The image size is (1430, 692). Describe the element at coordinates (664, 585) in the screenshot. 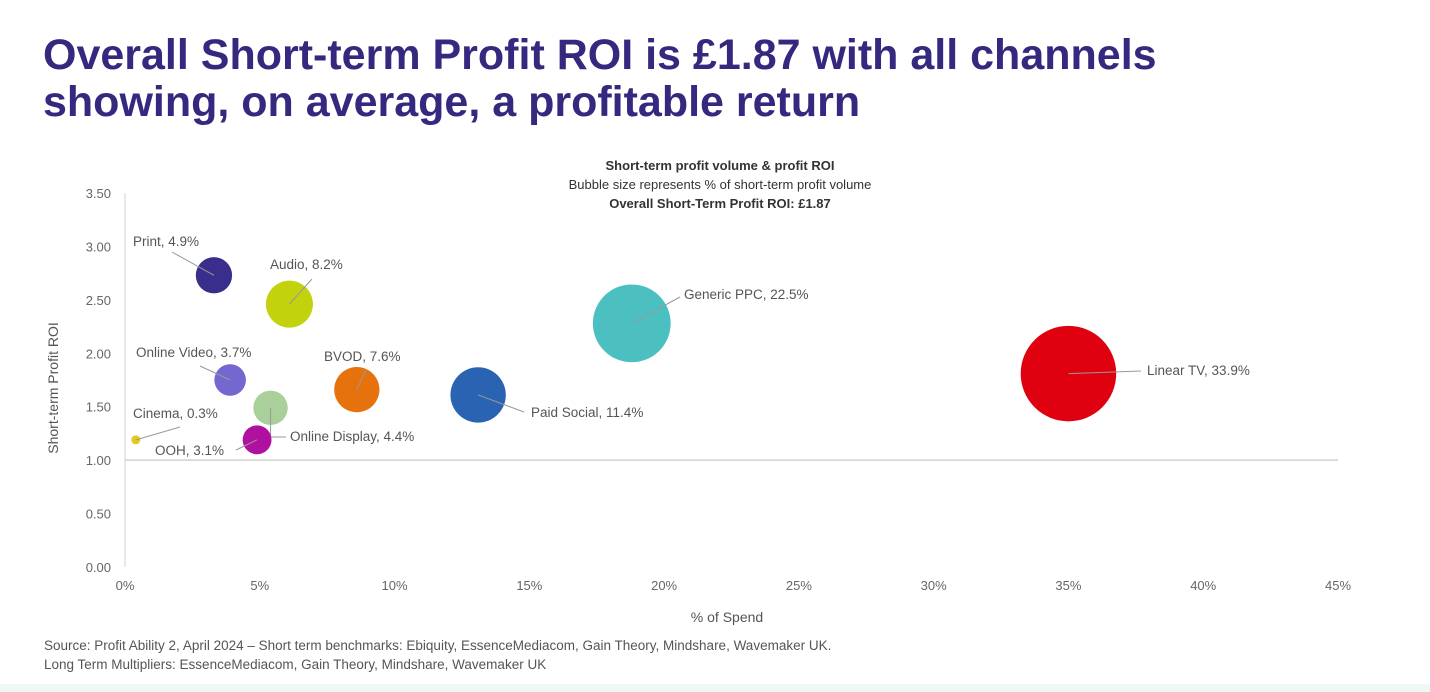

I see `x-tick-label: 20%` at that location.